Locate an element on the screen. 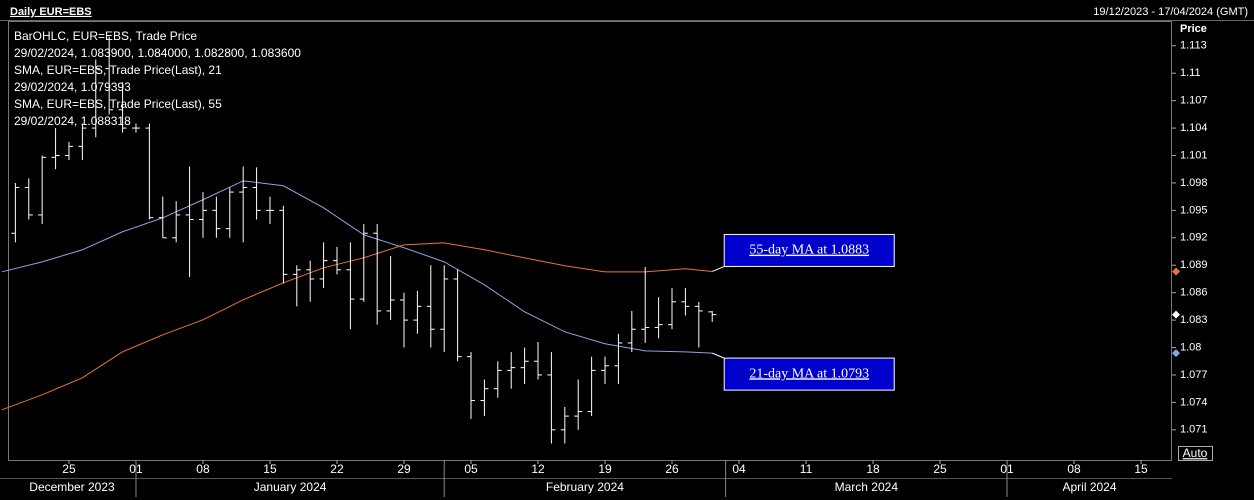 This screenshot has width=1254, height=500. month-label: February 2024 is located at coordinates (585, 487).